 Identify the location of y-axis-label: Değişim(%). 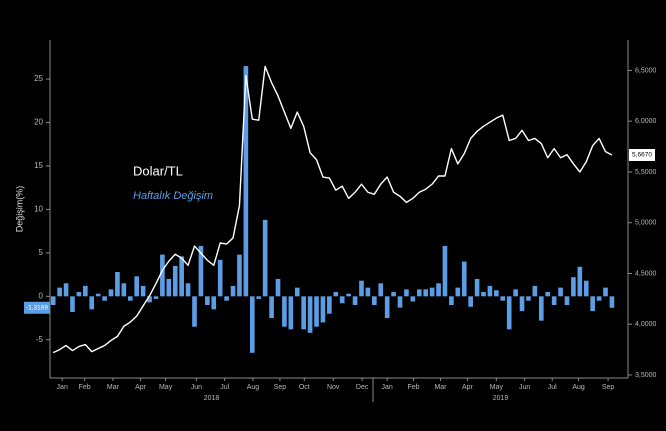
(19, 209).